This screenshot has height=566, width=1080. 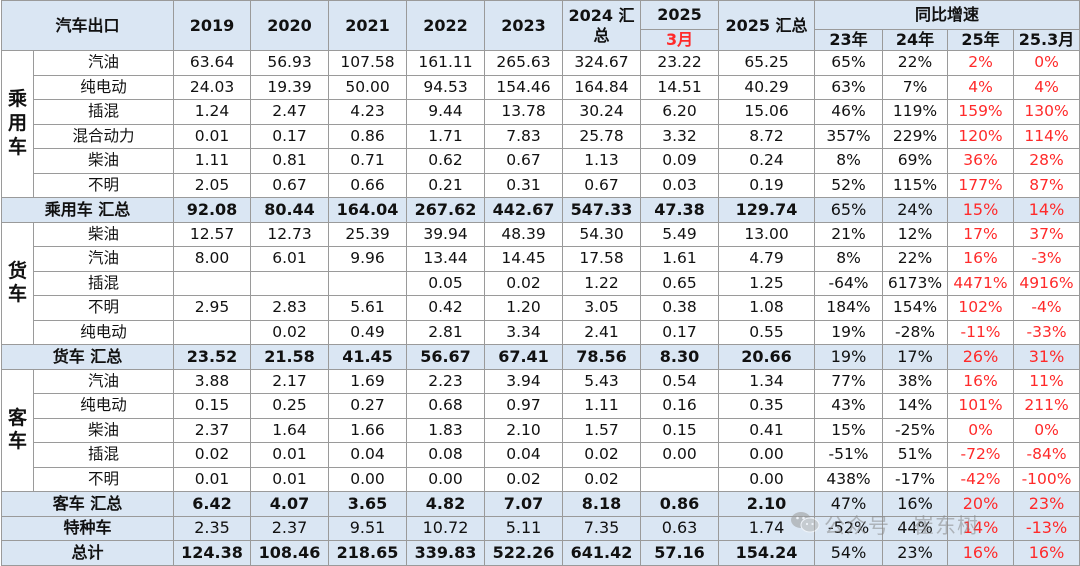 I want to click on row-label: 混合动力, so click(x=103, y=136).